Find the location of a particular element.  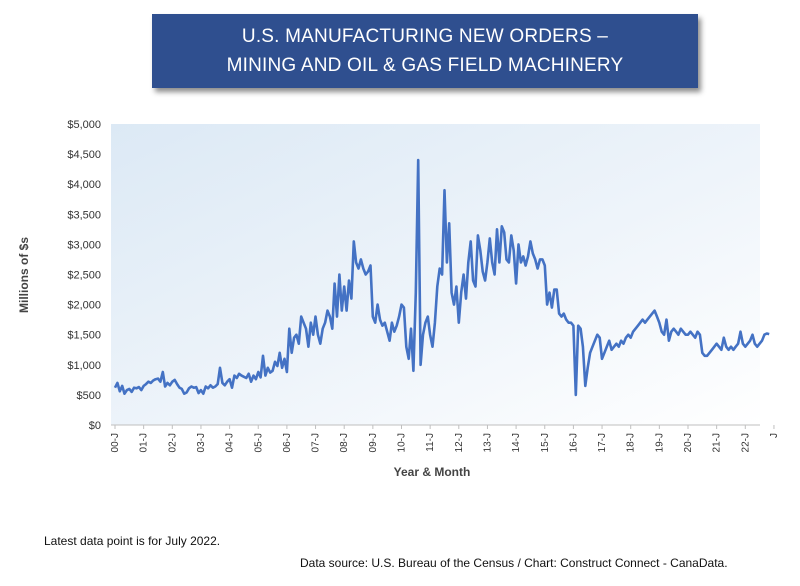

y-tick-label: $2,000 is located at coordinates (84, 306).